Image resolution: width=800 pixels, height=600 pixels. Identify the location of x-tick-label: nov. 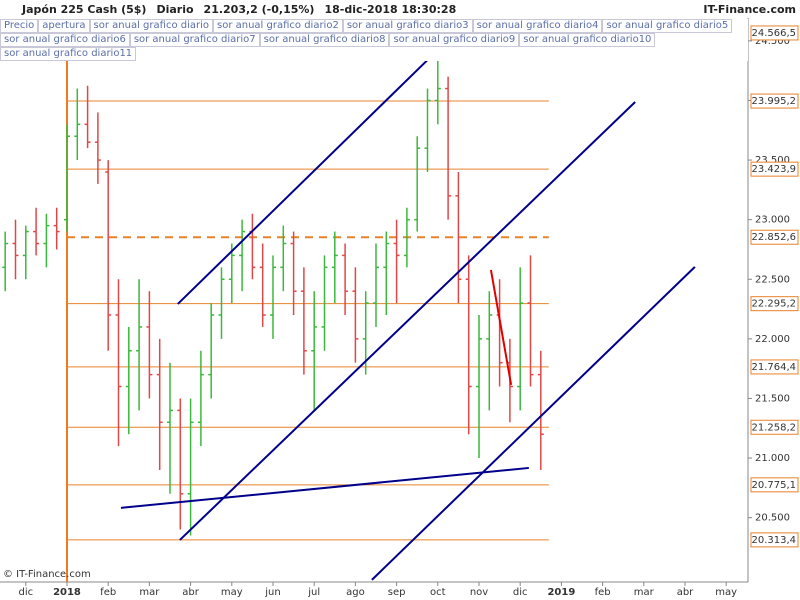
(479, 592).